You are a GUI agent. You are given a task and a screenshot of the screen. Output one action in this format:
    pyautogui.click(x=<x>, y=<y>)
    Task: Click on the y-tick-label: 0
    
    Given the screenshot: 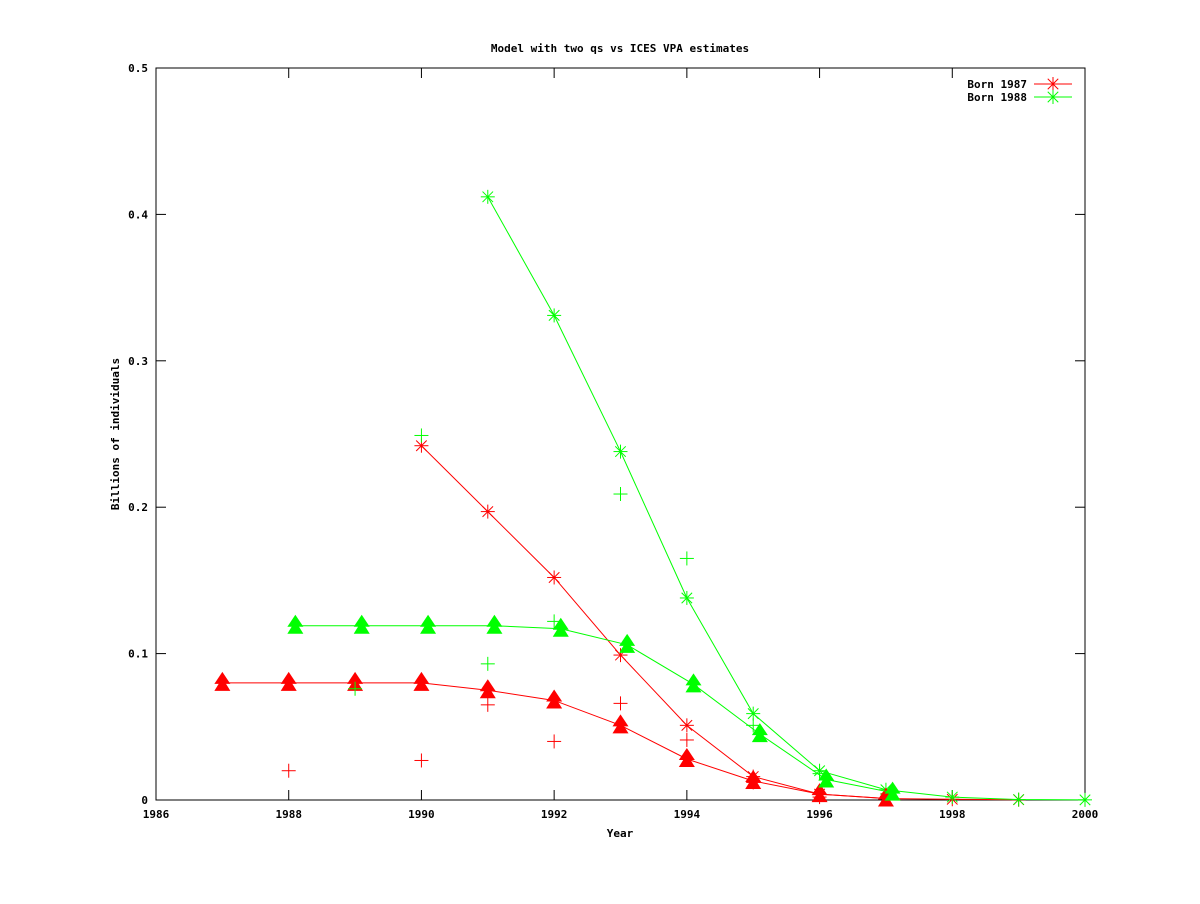 What is the action you would take?
    pyautogui.click(x=144, y=800)
    